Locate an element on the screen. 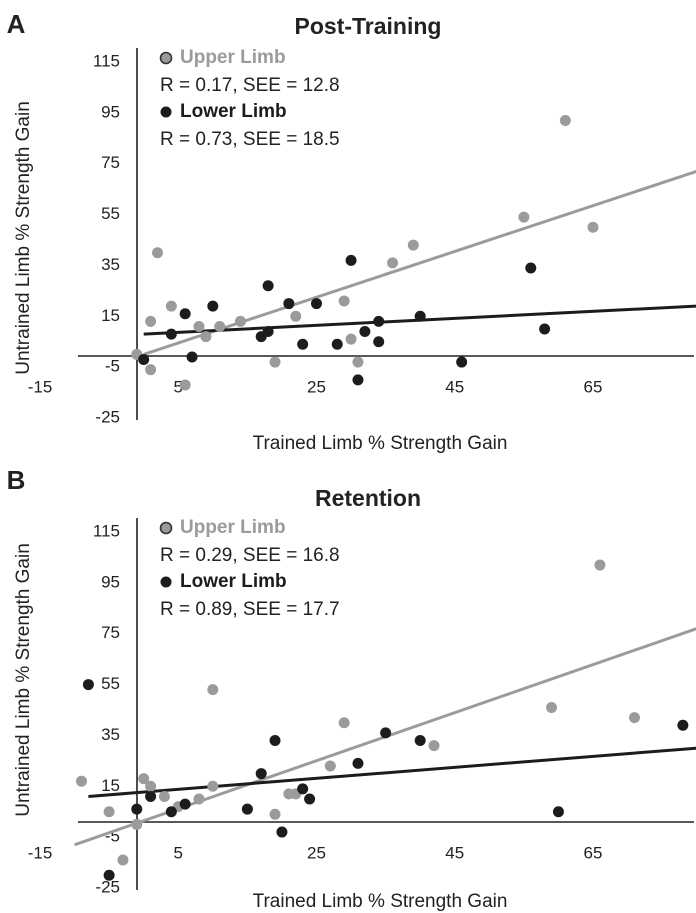 This screenshot has height=913, width=696. legend-stats-lower: R = 0.73, SEE = 18.5 is located at coordinates (250, 139).